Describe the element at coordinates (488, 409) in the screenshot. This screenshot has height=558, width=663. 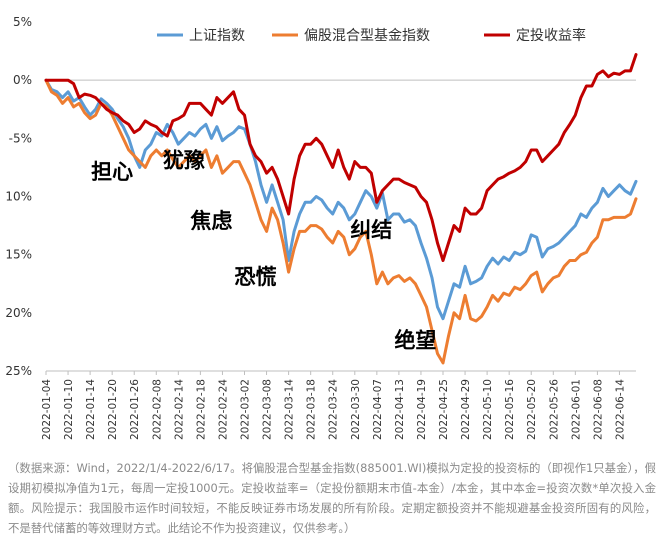
I see `x-tick-label: 2022-05-10` at that location.